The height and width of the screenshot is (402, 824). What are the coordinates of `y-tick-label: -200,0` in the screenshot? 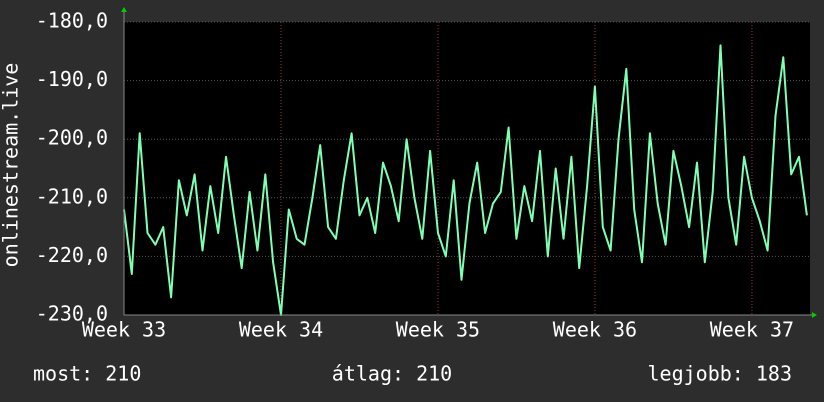 It's located at (72, 138).